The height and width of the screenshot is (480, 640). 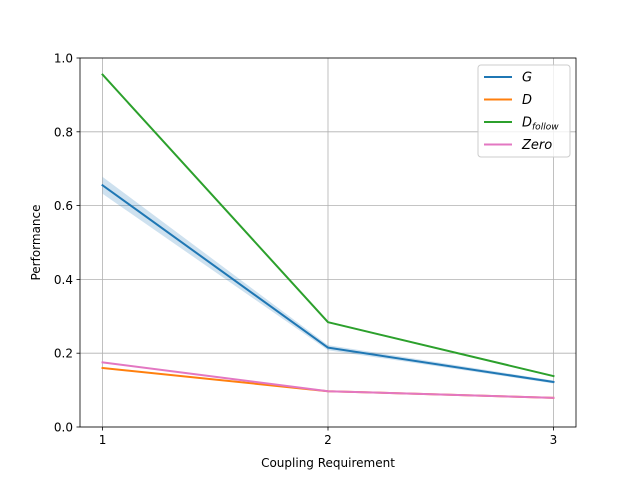 I want to click on series-line, so click(x=328, y=380).